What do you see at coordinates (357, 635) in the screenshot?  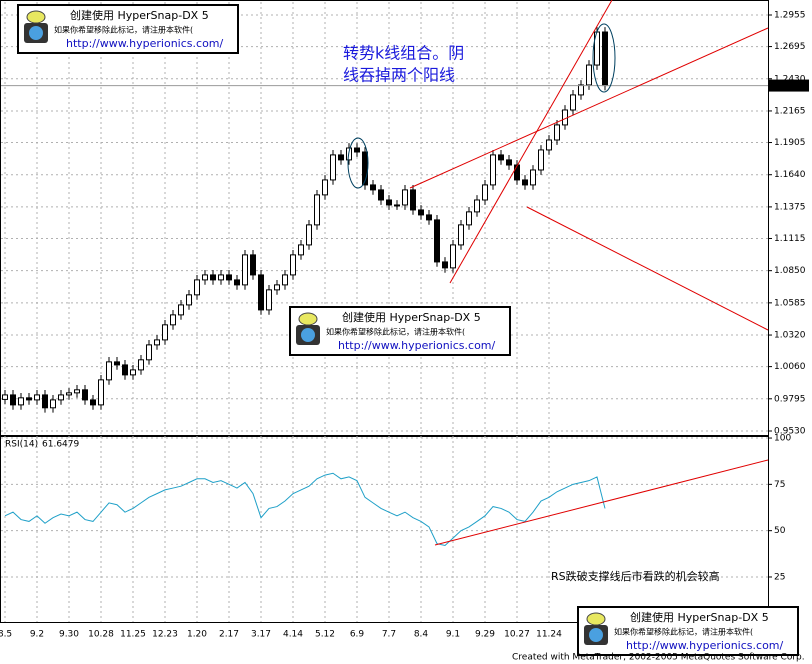 I see `x-tick-label: 6.9` at bounding box center [357, 635].